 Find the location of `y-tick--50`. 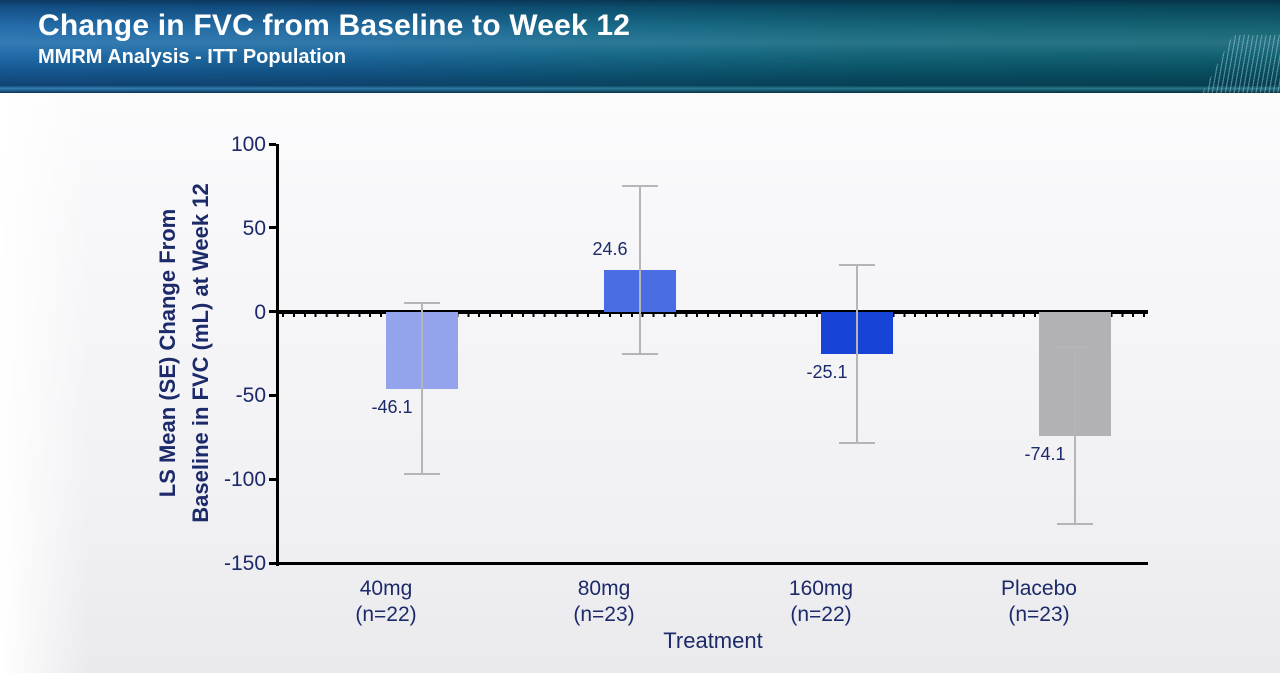

y-tick--50 is located at coordinates (272, 395).